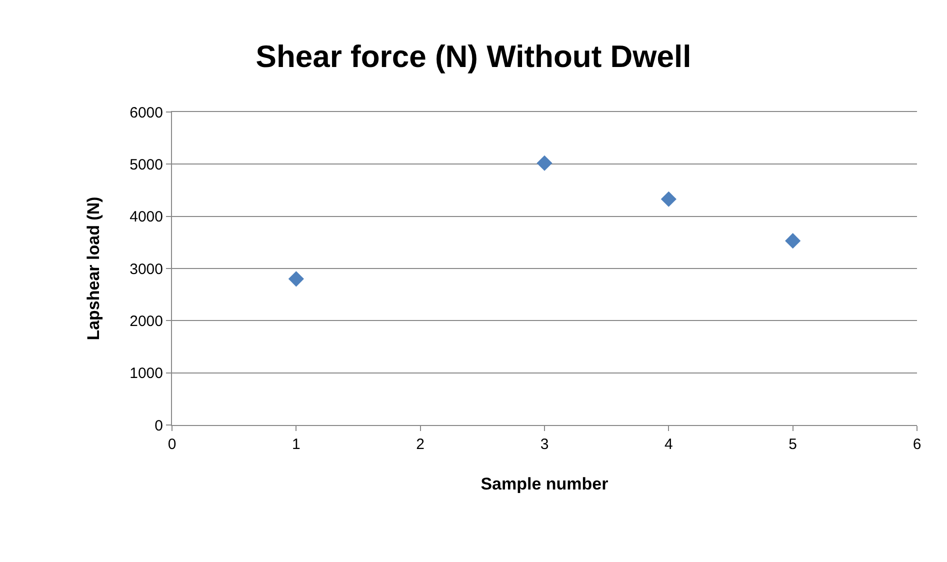  I want to click on y-axis-title: Lapshear load (N), so click(94, 268).